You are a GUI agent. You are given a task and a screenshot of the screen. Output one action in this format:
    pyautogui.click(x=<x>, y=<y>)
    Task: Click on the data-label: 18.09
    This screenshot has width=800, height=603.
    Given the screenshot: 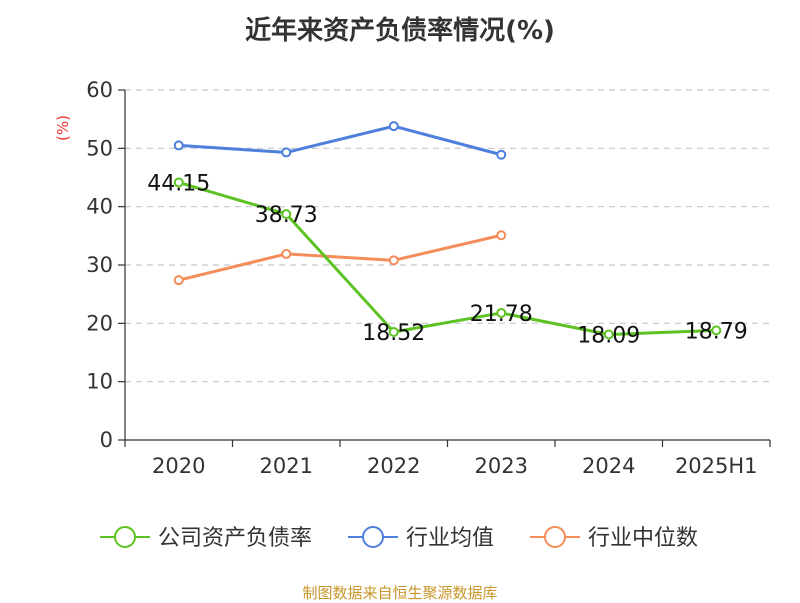 What is the action you would take?
    pyautogui.click(x=608, y=335)
    